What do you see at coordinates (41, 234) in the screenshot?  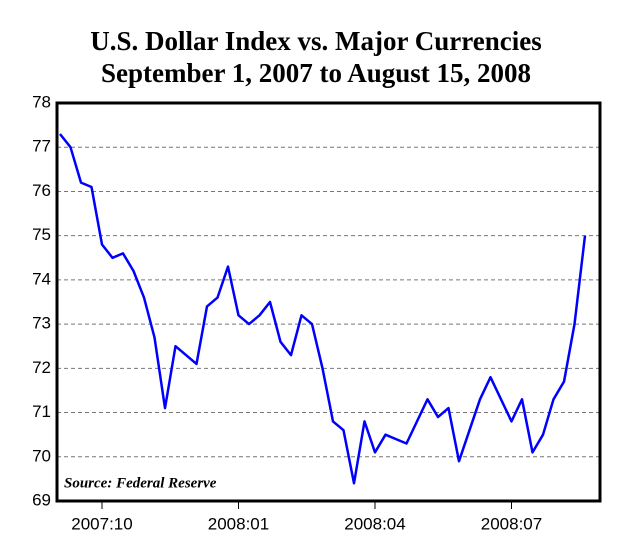 I see `y-tick-label: 75` at bounding box center [41, 234].